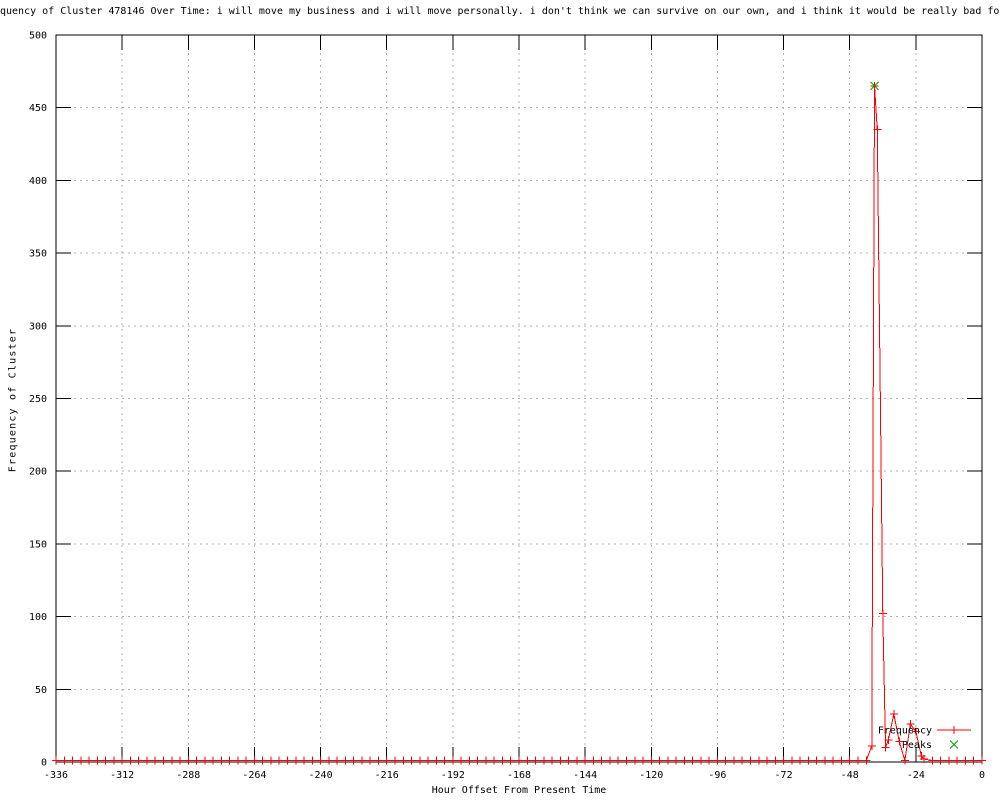 The width and height of the screenshot is (1000, 800). Describe the element at coordinates (38, 544) in the screenshot. I see `y-tick-label: 150` at that location.